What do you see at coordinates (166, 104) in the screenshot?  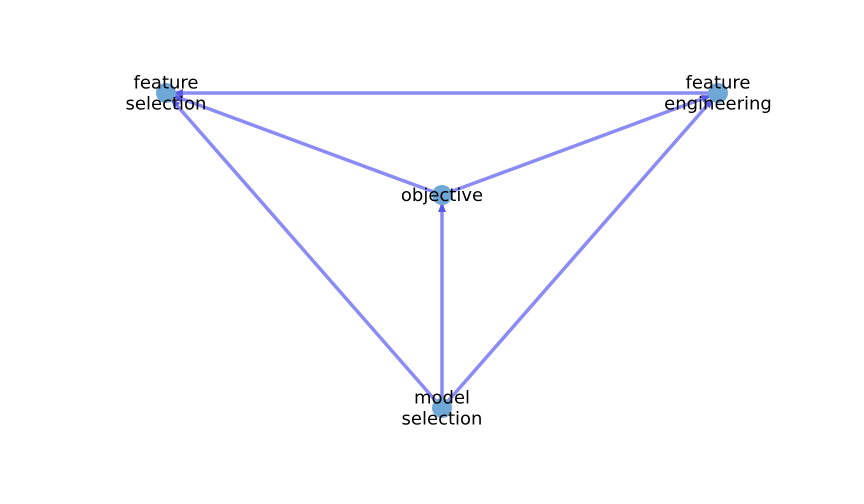 I see `node-label-feature-selection-line-1: selection` at bounding box center [166, 104].